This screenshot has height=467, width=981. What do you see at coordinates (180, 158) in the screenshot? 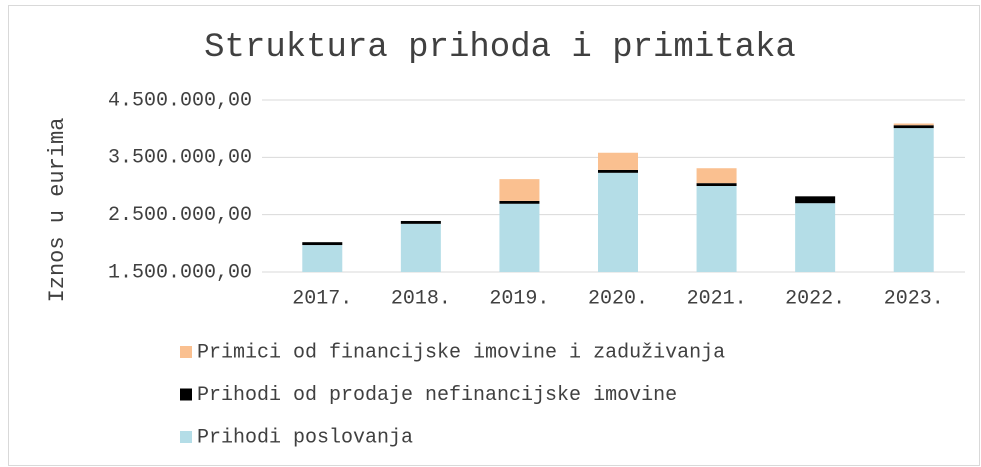
I see `y-tick-label: 3.500.000,00` at bounding box center [180, 158].